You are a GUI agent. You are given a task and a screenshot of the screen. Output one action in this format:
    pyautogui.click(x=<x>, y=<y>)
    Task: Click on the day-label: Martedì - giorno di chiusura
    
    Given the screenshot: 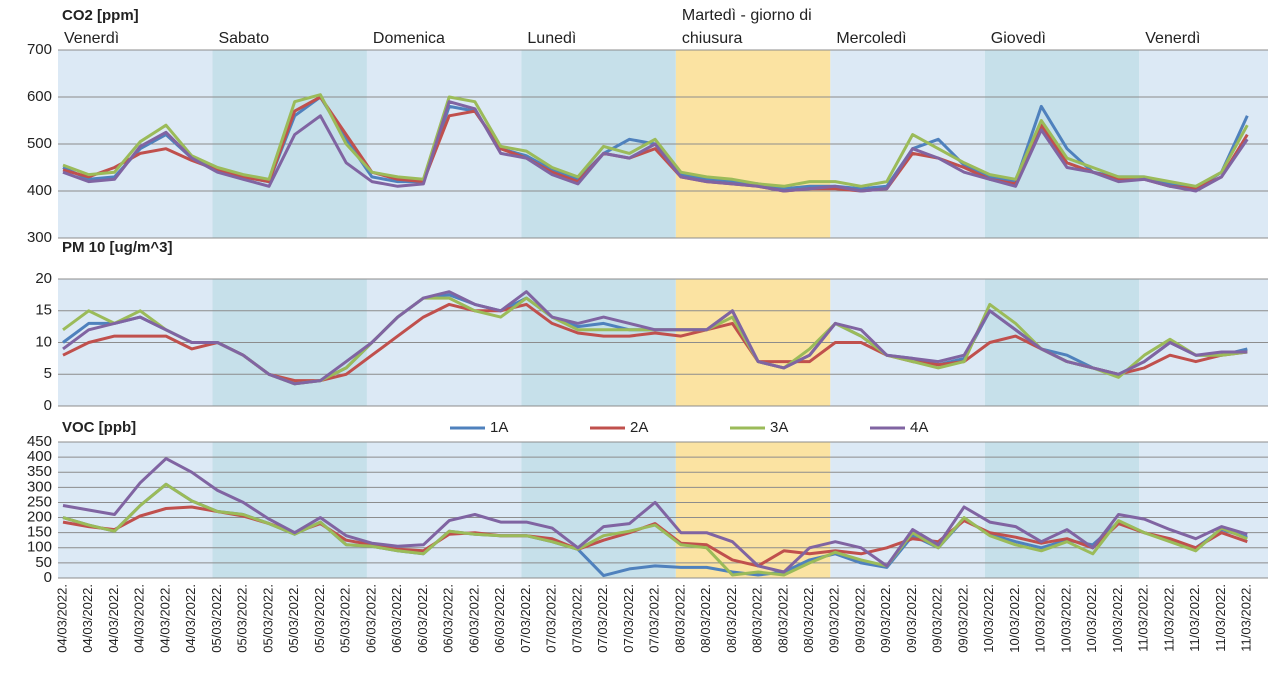 What is the action you would take?
    pyautogui.click(x=746, y=27)
    